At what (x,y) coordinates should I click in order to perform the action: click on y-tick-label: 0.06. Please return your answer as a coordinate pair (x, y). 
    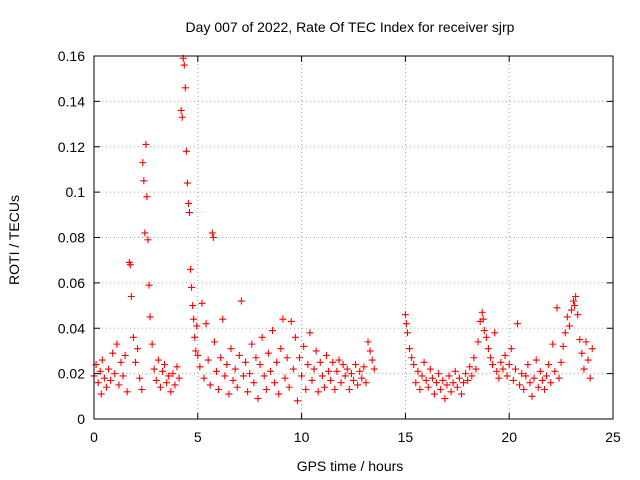
    Looking at the image, I should click on (71, 283).